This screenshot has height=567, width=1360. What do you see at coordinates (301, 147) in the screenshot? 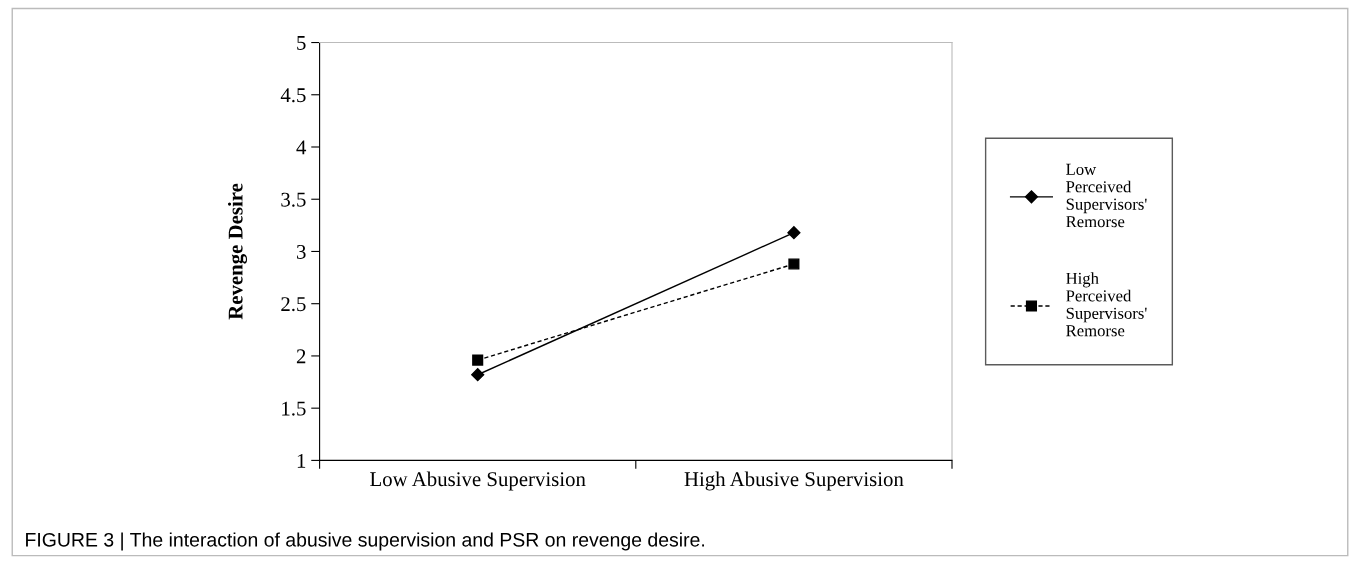
I see `y-tick-label: 4` at bounding box center [301, 147].